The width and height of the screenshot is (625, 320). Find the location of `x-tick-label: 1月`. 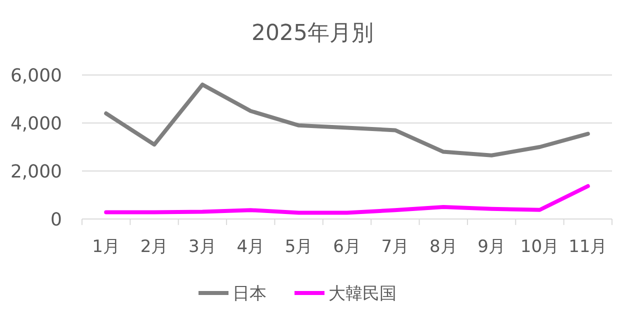

x-tick-label: 1月 is located at coordinates (106, 247).